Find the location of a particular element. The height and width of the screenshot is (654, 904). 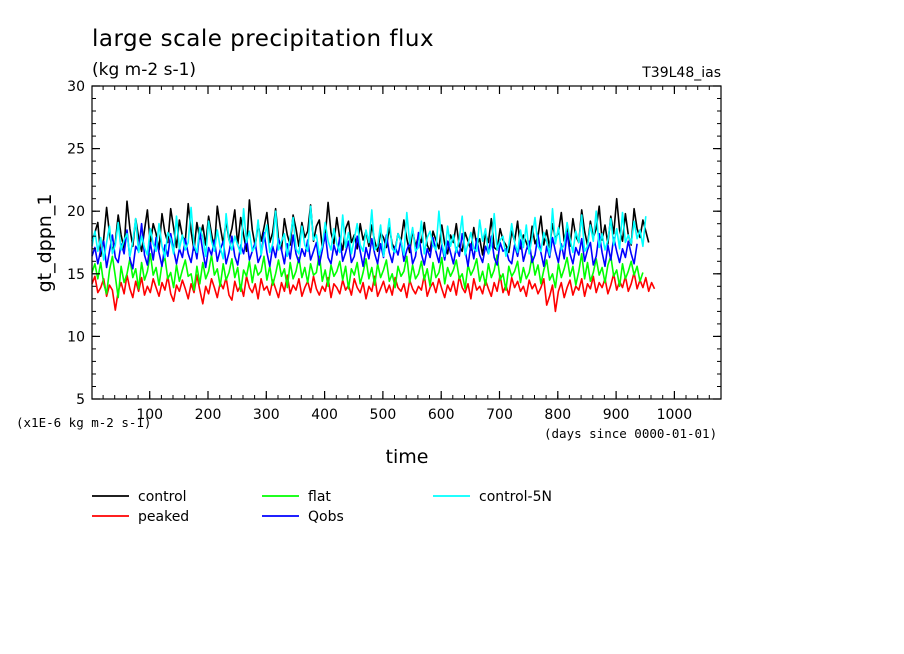

chart-subtitle: (kg m-2 s-1) is located at coordinates (144, 70).